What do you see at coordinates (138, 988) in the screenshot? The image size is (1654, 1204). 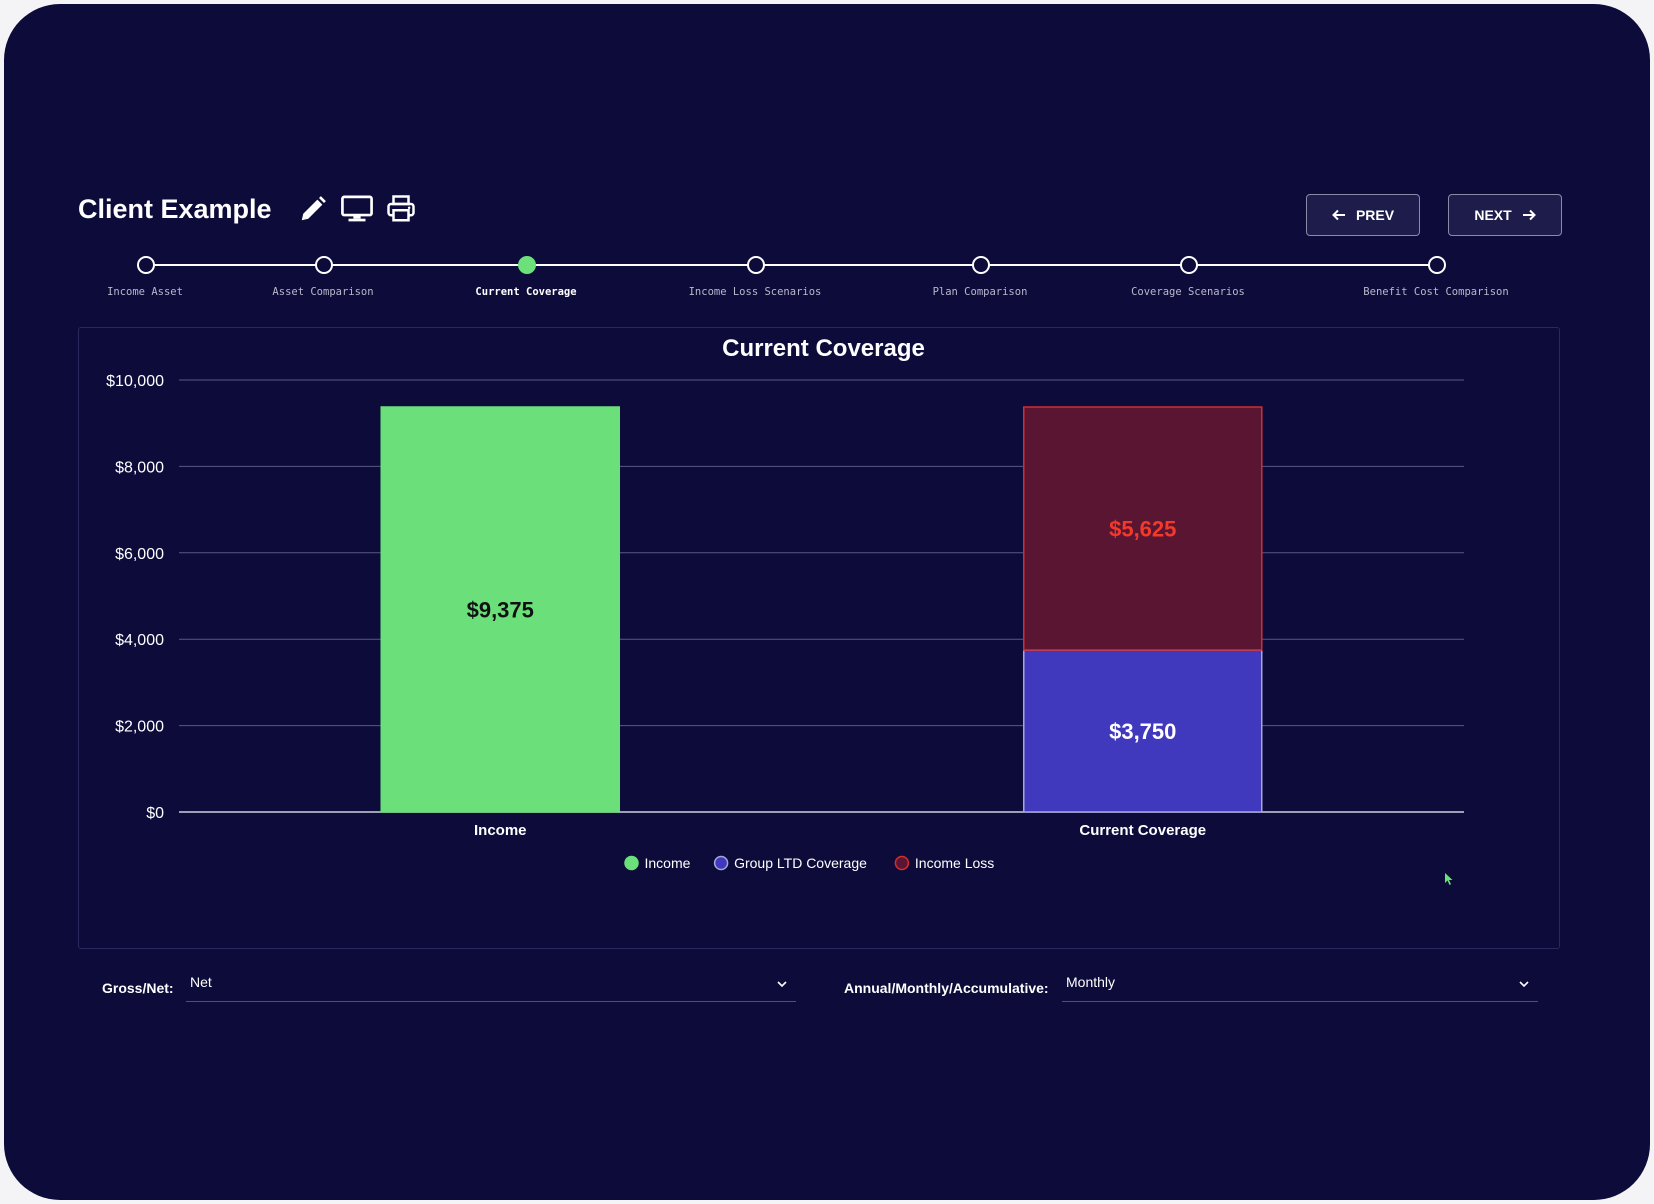 I see `gross-net-label: Gross/Net:` at bounding box center [138, 988].